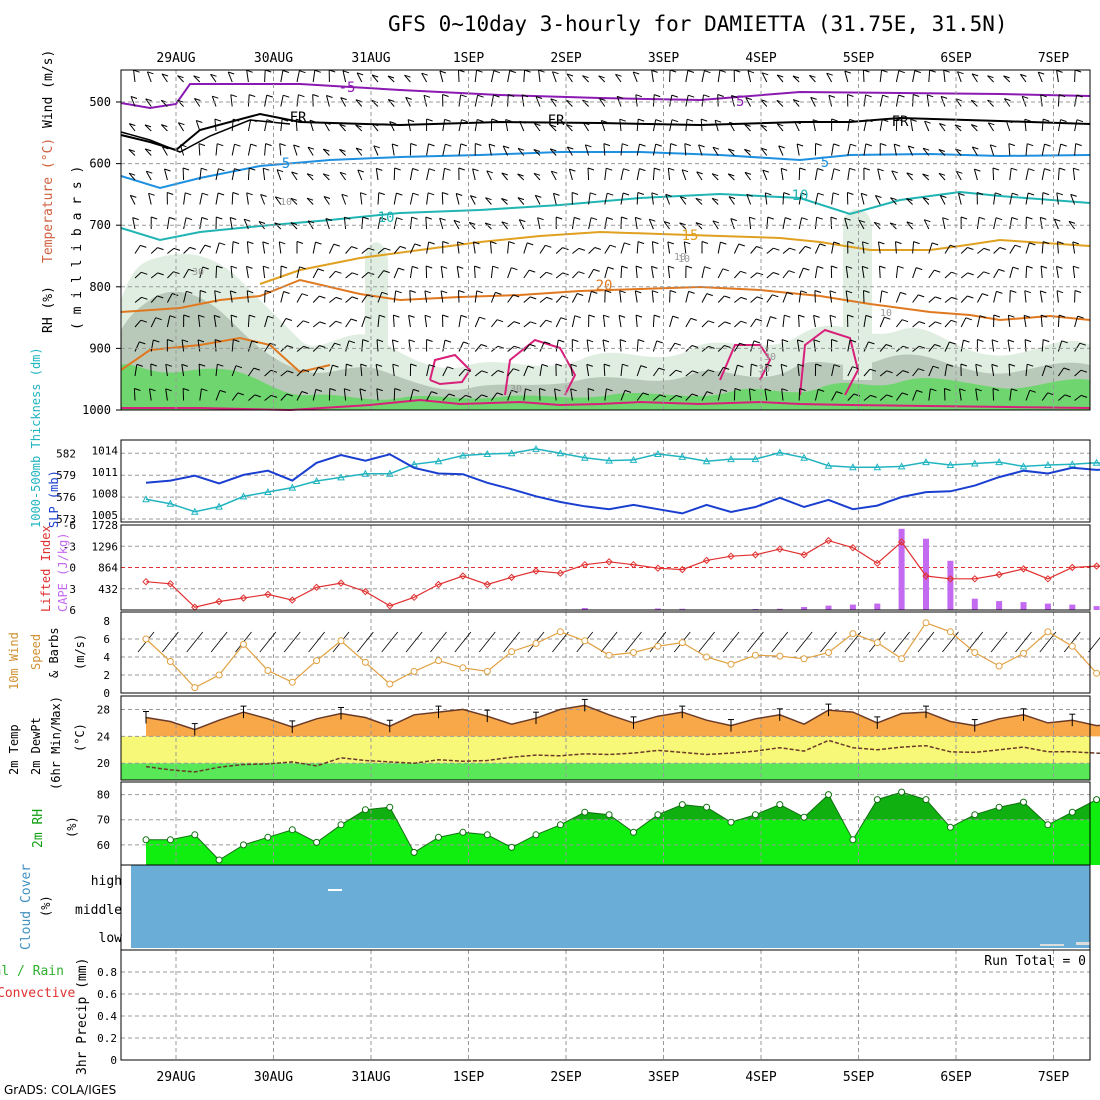  I want to click on top-day-label: 3SEP, so click(663, 58).